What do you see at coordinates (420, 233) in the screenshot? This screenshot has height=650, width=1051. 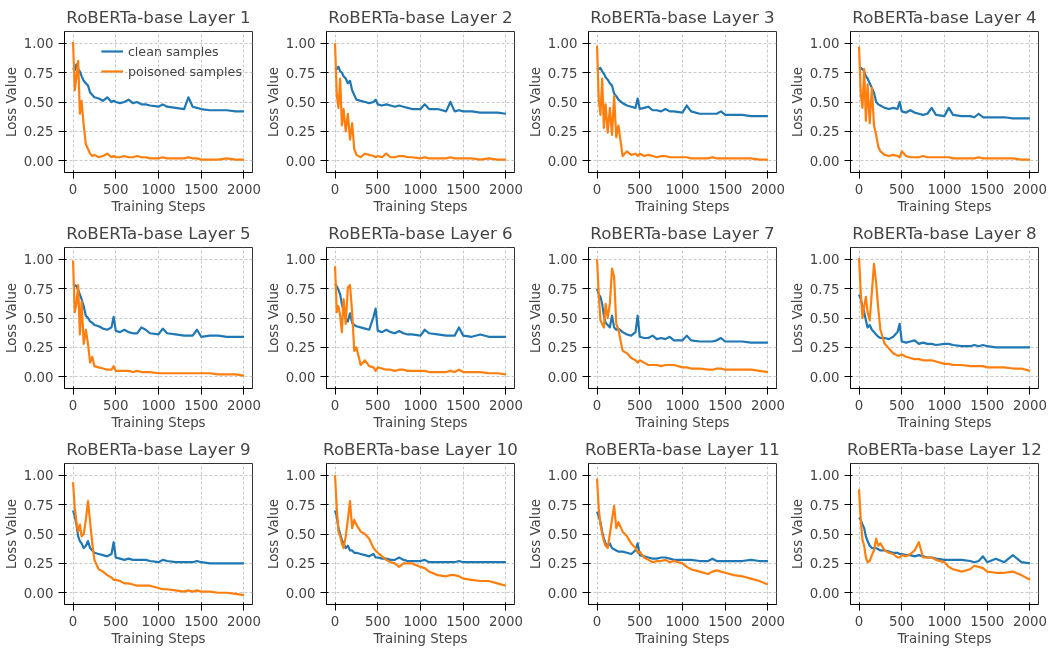 I see `chart-title: RoBERTa-base Layer 6` at bounding box center [420, 233].